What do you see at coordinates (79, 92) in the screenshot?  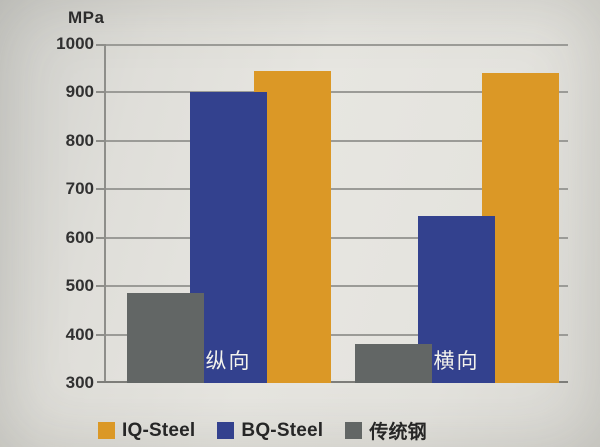 I see `y-axis-tick-label: 900` at bounding box center [79, 92].